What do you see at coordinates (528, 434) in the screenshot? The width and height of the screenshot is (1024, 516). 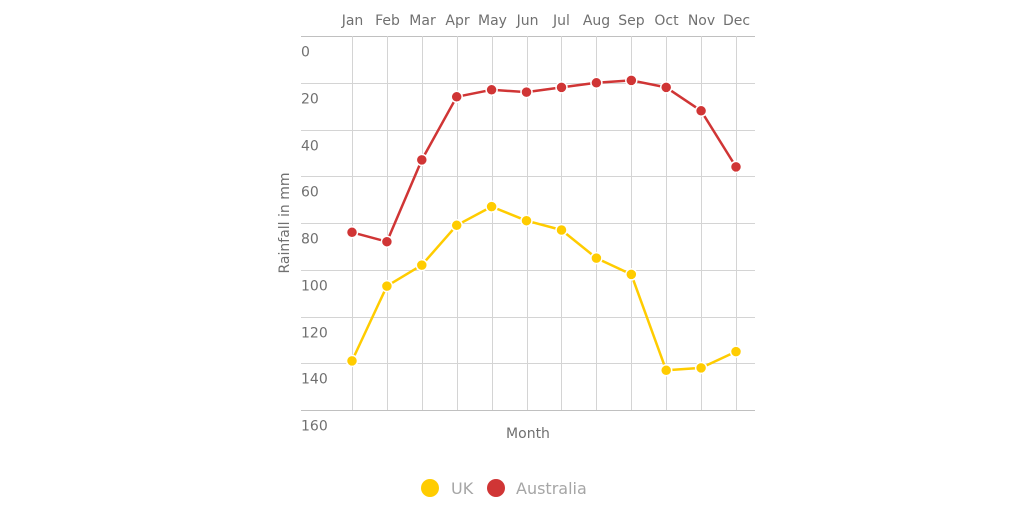 I see `x-axis-title: Month` at bounding box center [528, 434].